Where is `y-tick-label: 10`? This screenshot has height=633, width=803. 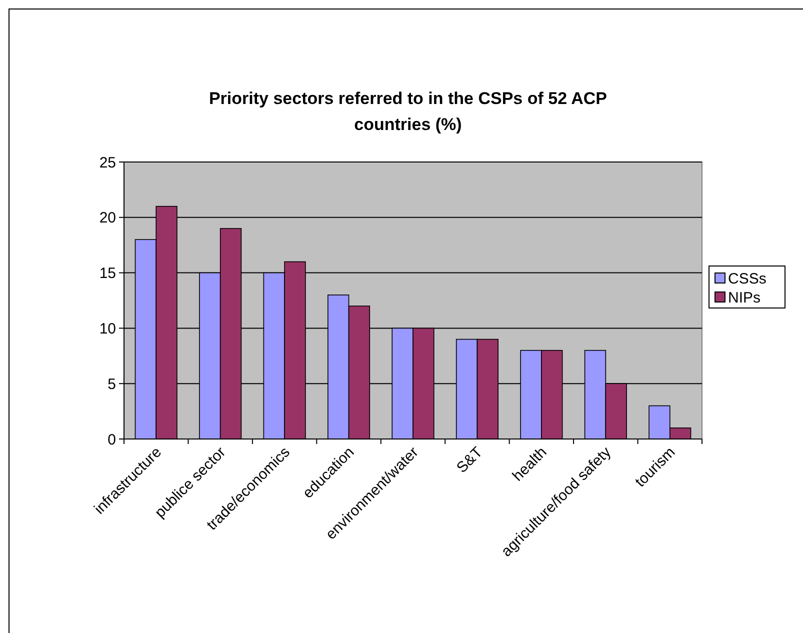 y-tick-label: 10 is located at coordinates (107, 329).